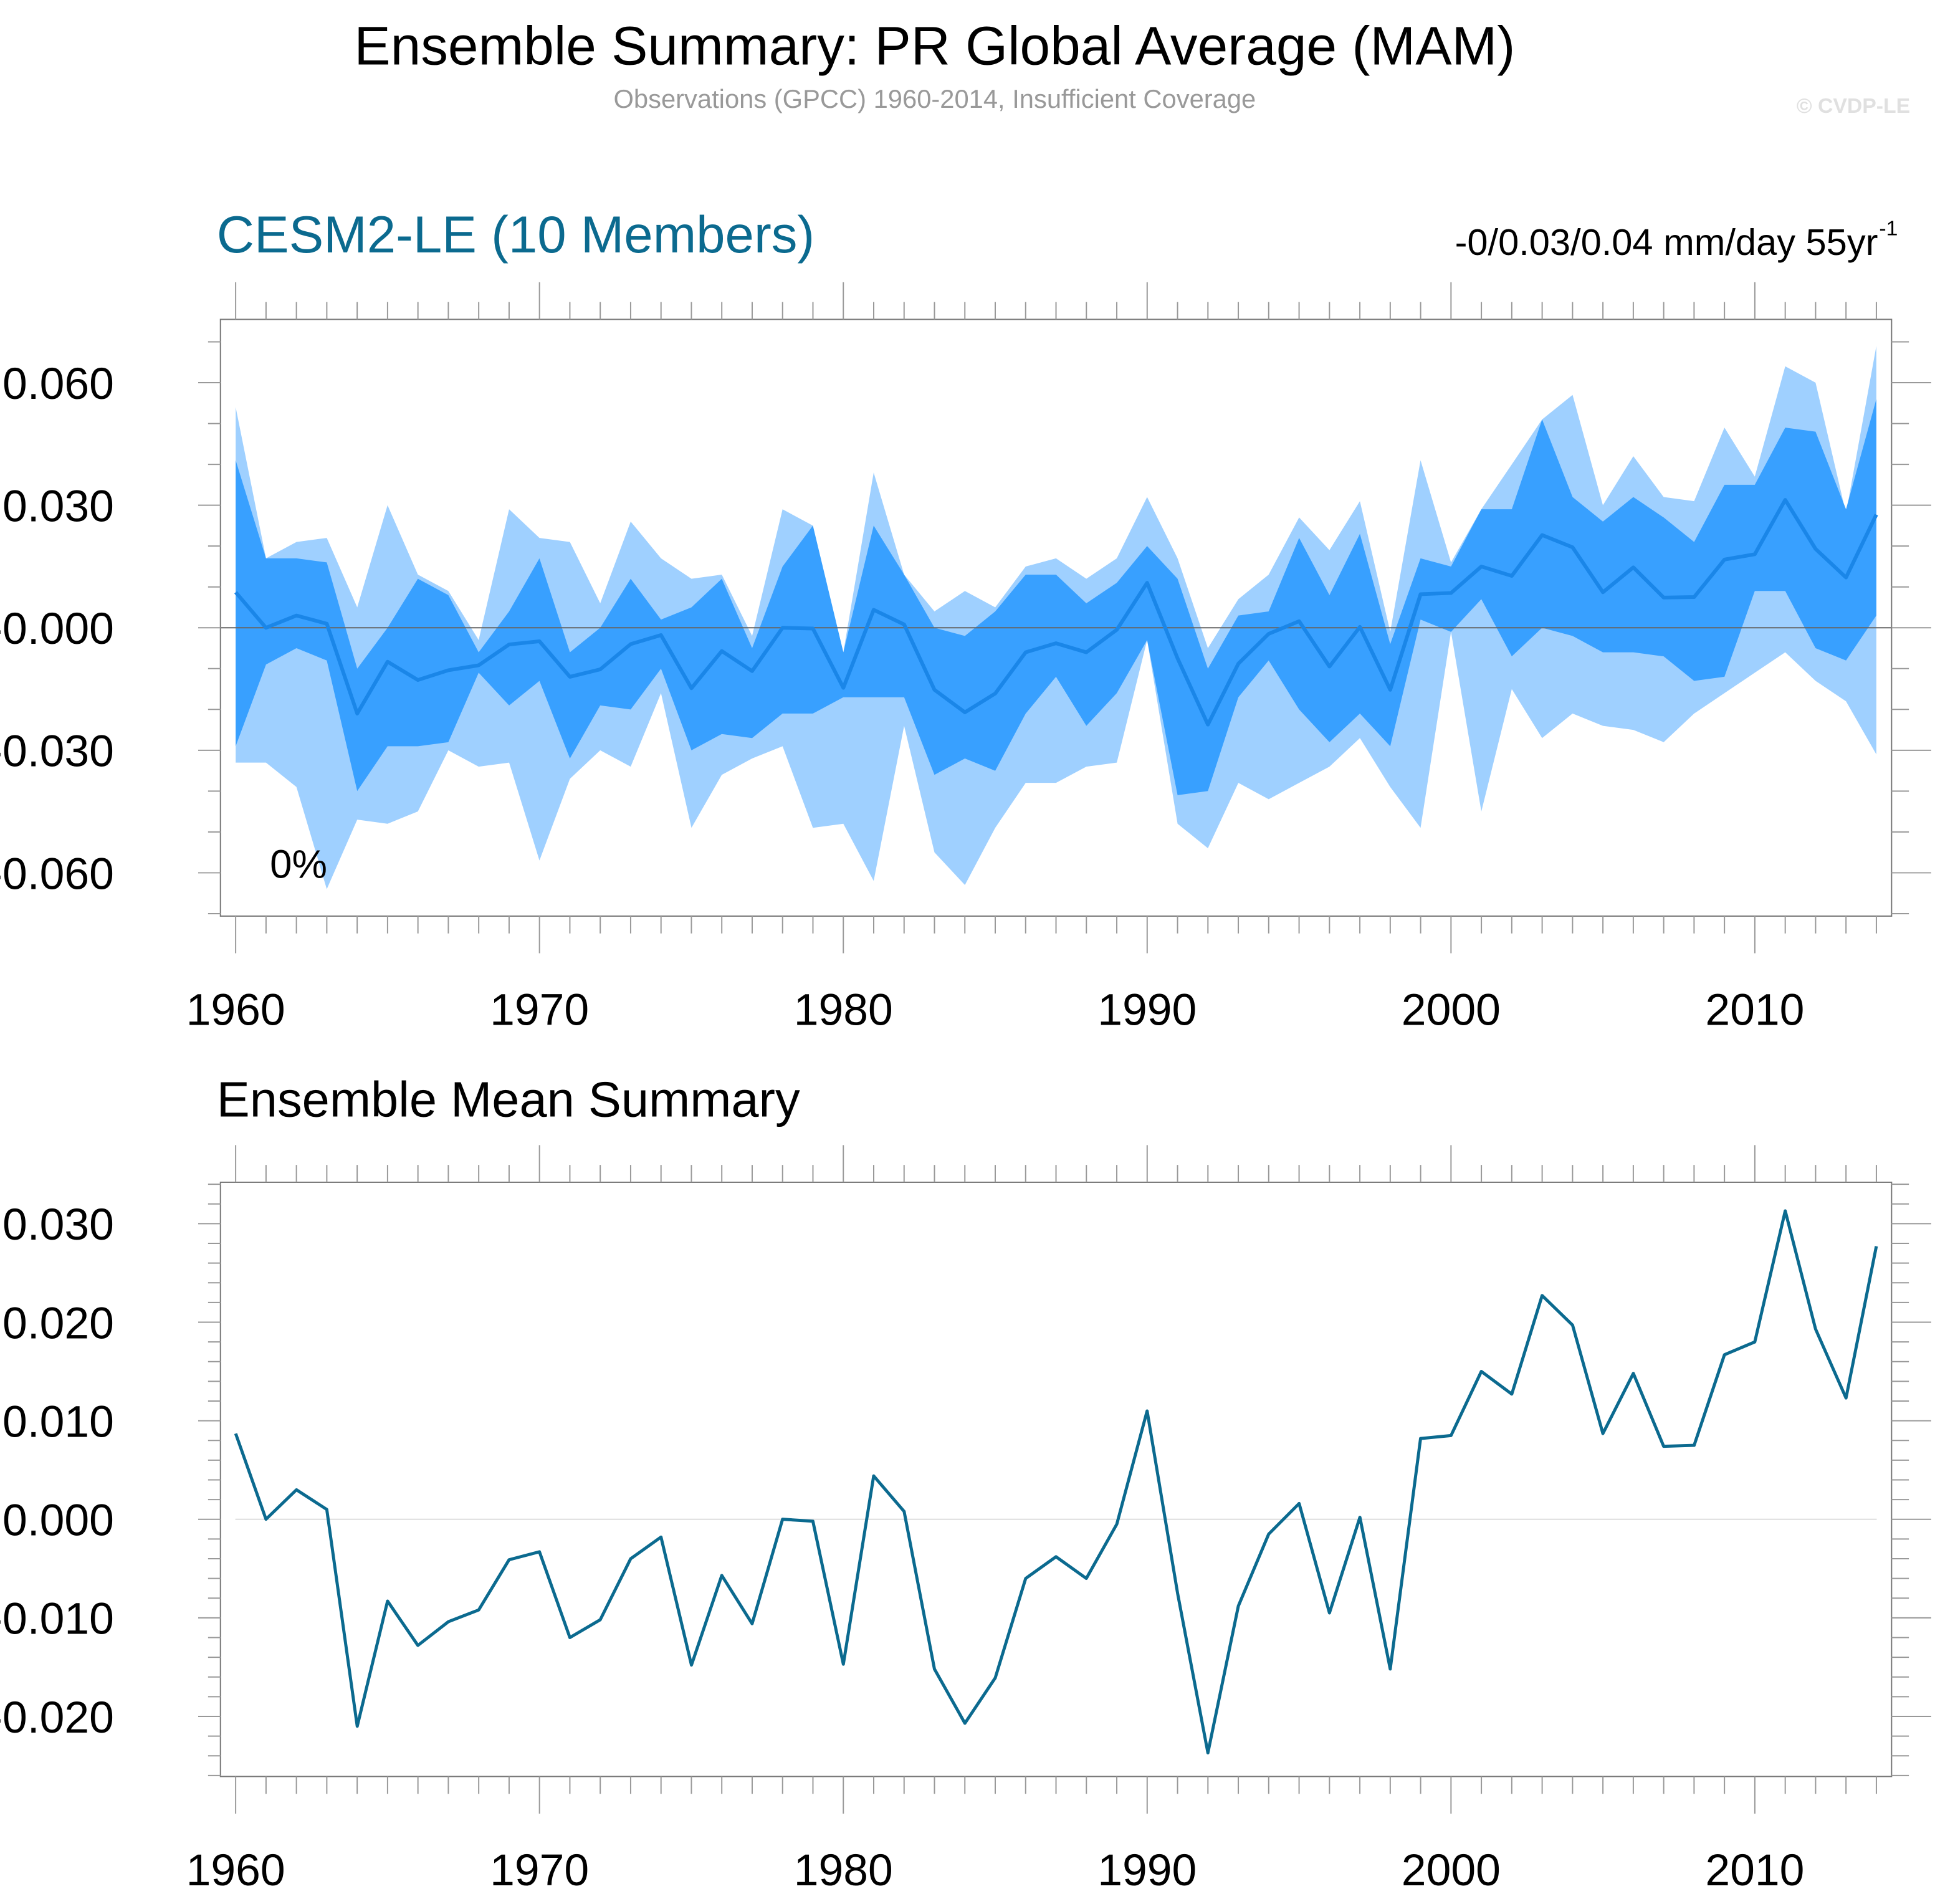 The width and height of the screenshot is (1935, 1904). Describe the element at coordinates (1888, 228) in the screenshot. I see `trend-label-superscript: -1` at that location.